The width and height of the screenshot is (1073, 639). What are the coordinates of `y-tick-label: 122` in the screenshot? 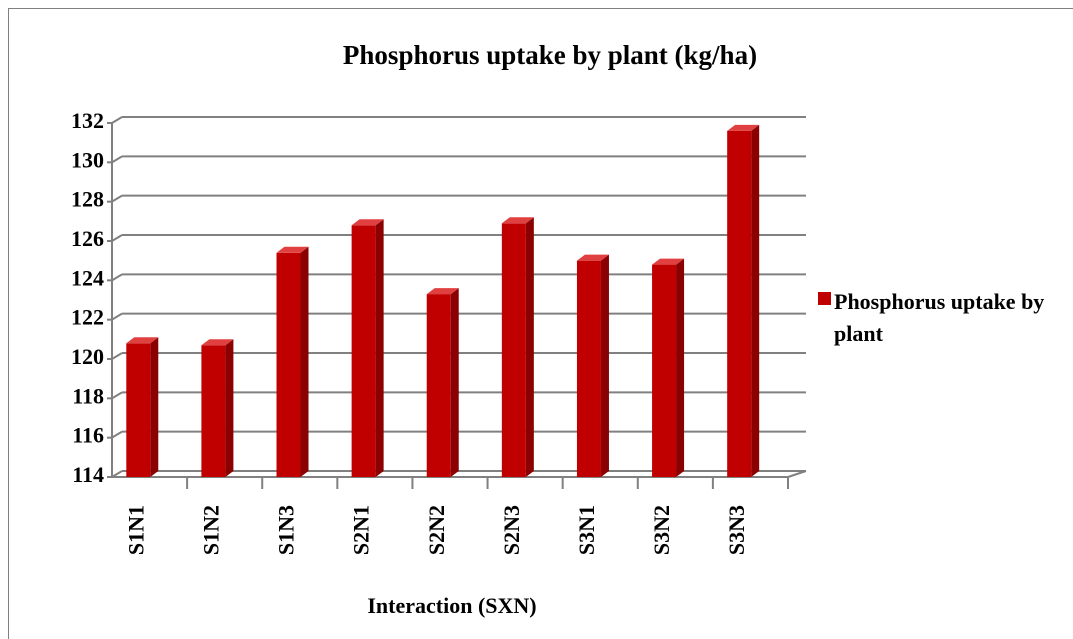 It's located at (87, 317).